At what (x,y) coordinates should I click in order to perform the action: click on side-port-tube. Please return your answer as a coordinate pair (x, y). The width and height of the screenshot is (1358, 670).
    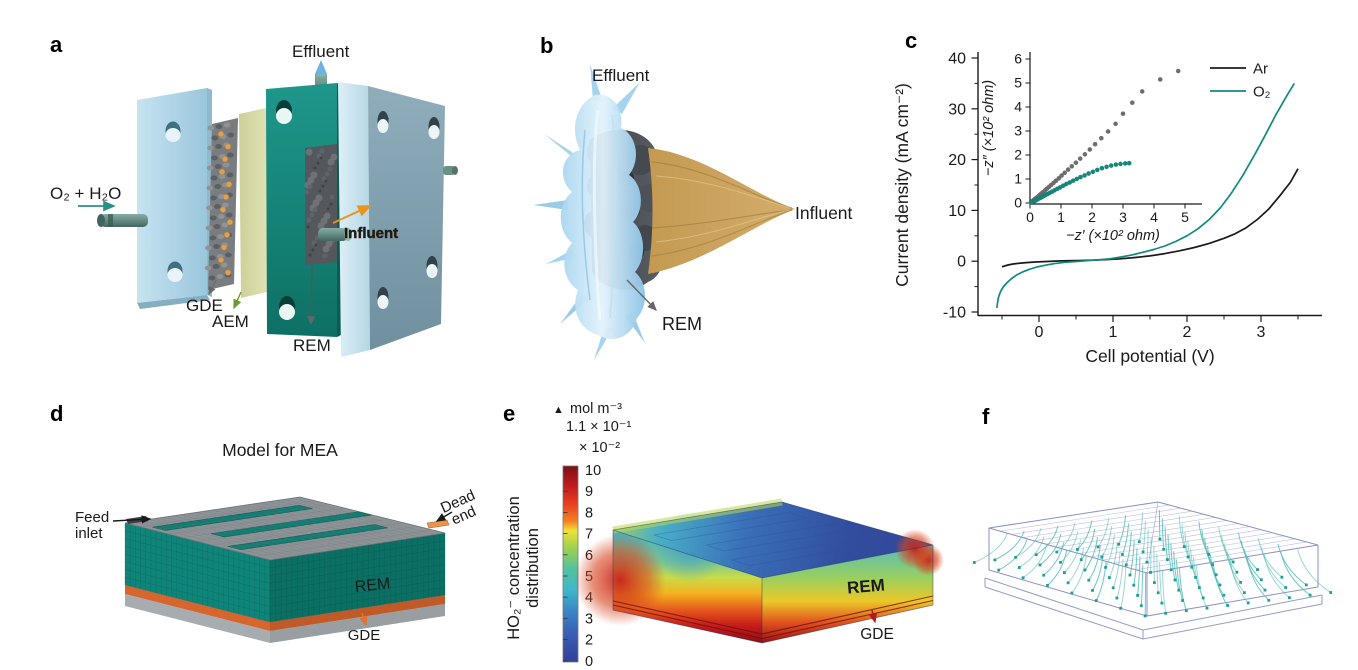
    Looking at the image, I should click on (449, 170).